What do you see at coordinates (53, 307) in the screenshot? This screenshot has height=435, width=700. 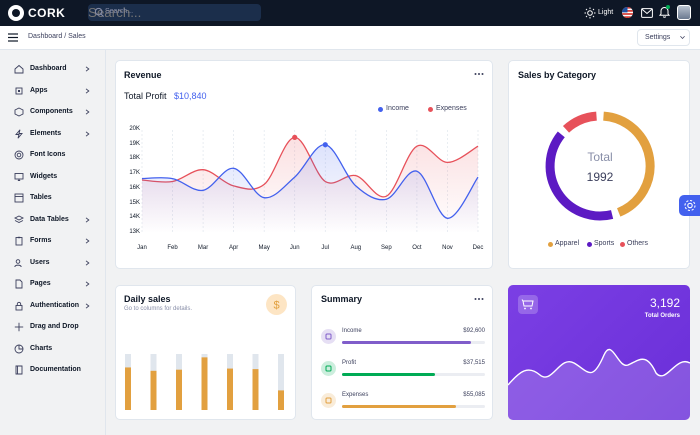 I see `sidebar-item-authentication: Authentication` at bounding box center [53, 307].